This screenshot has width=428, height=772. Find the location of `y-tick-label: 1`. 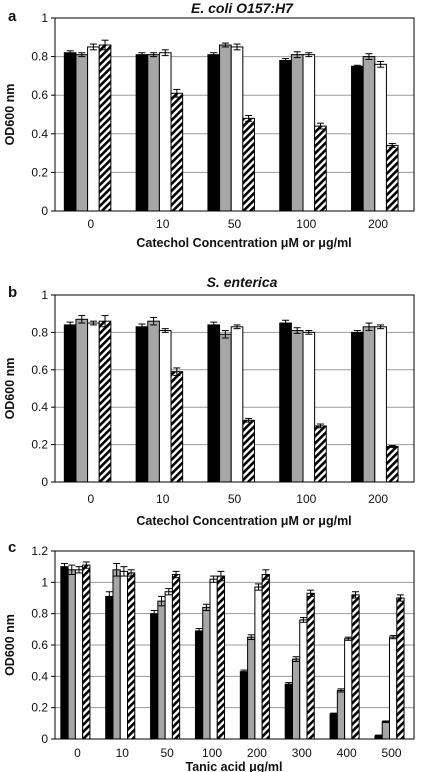

y-tick-label: 1 is located at coordinates (44, 295).